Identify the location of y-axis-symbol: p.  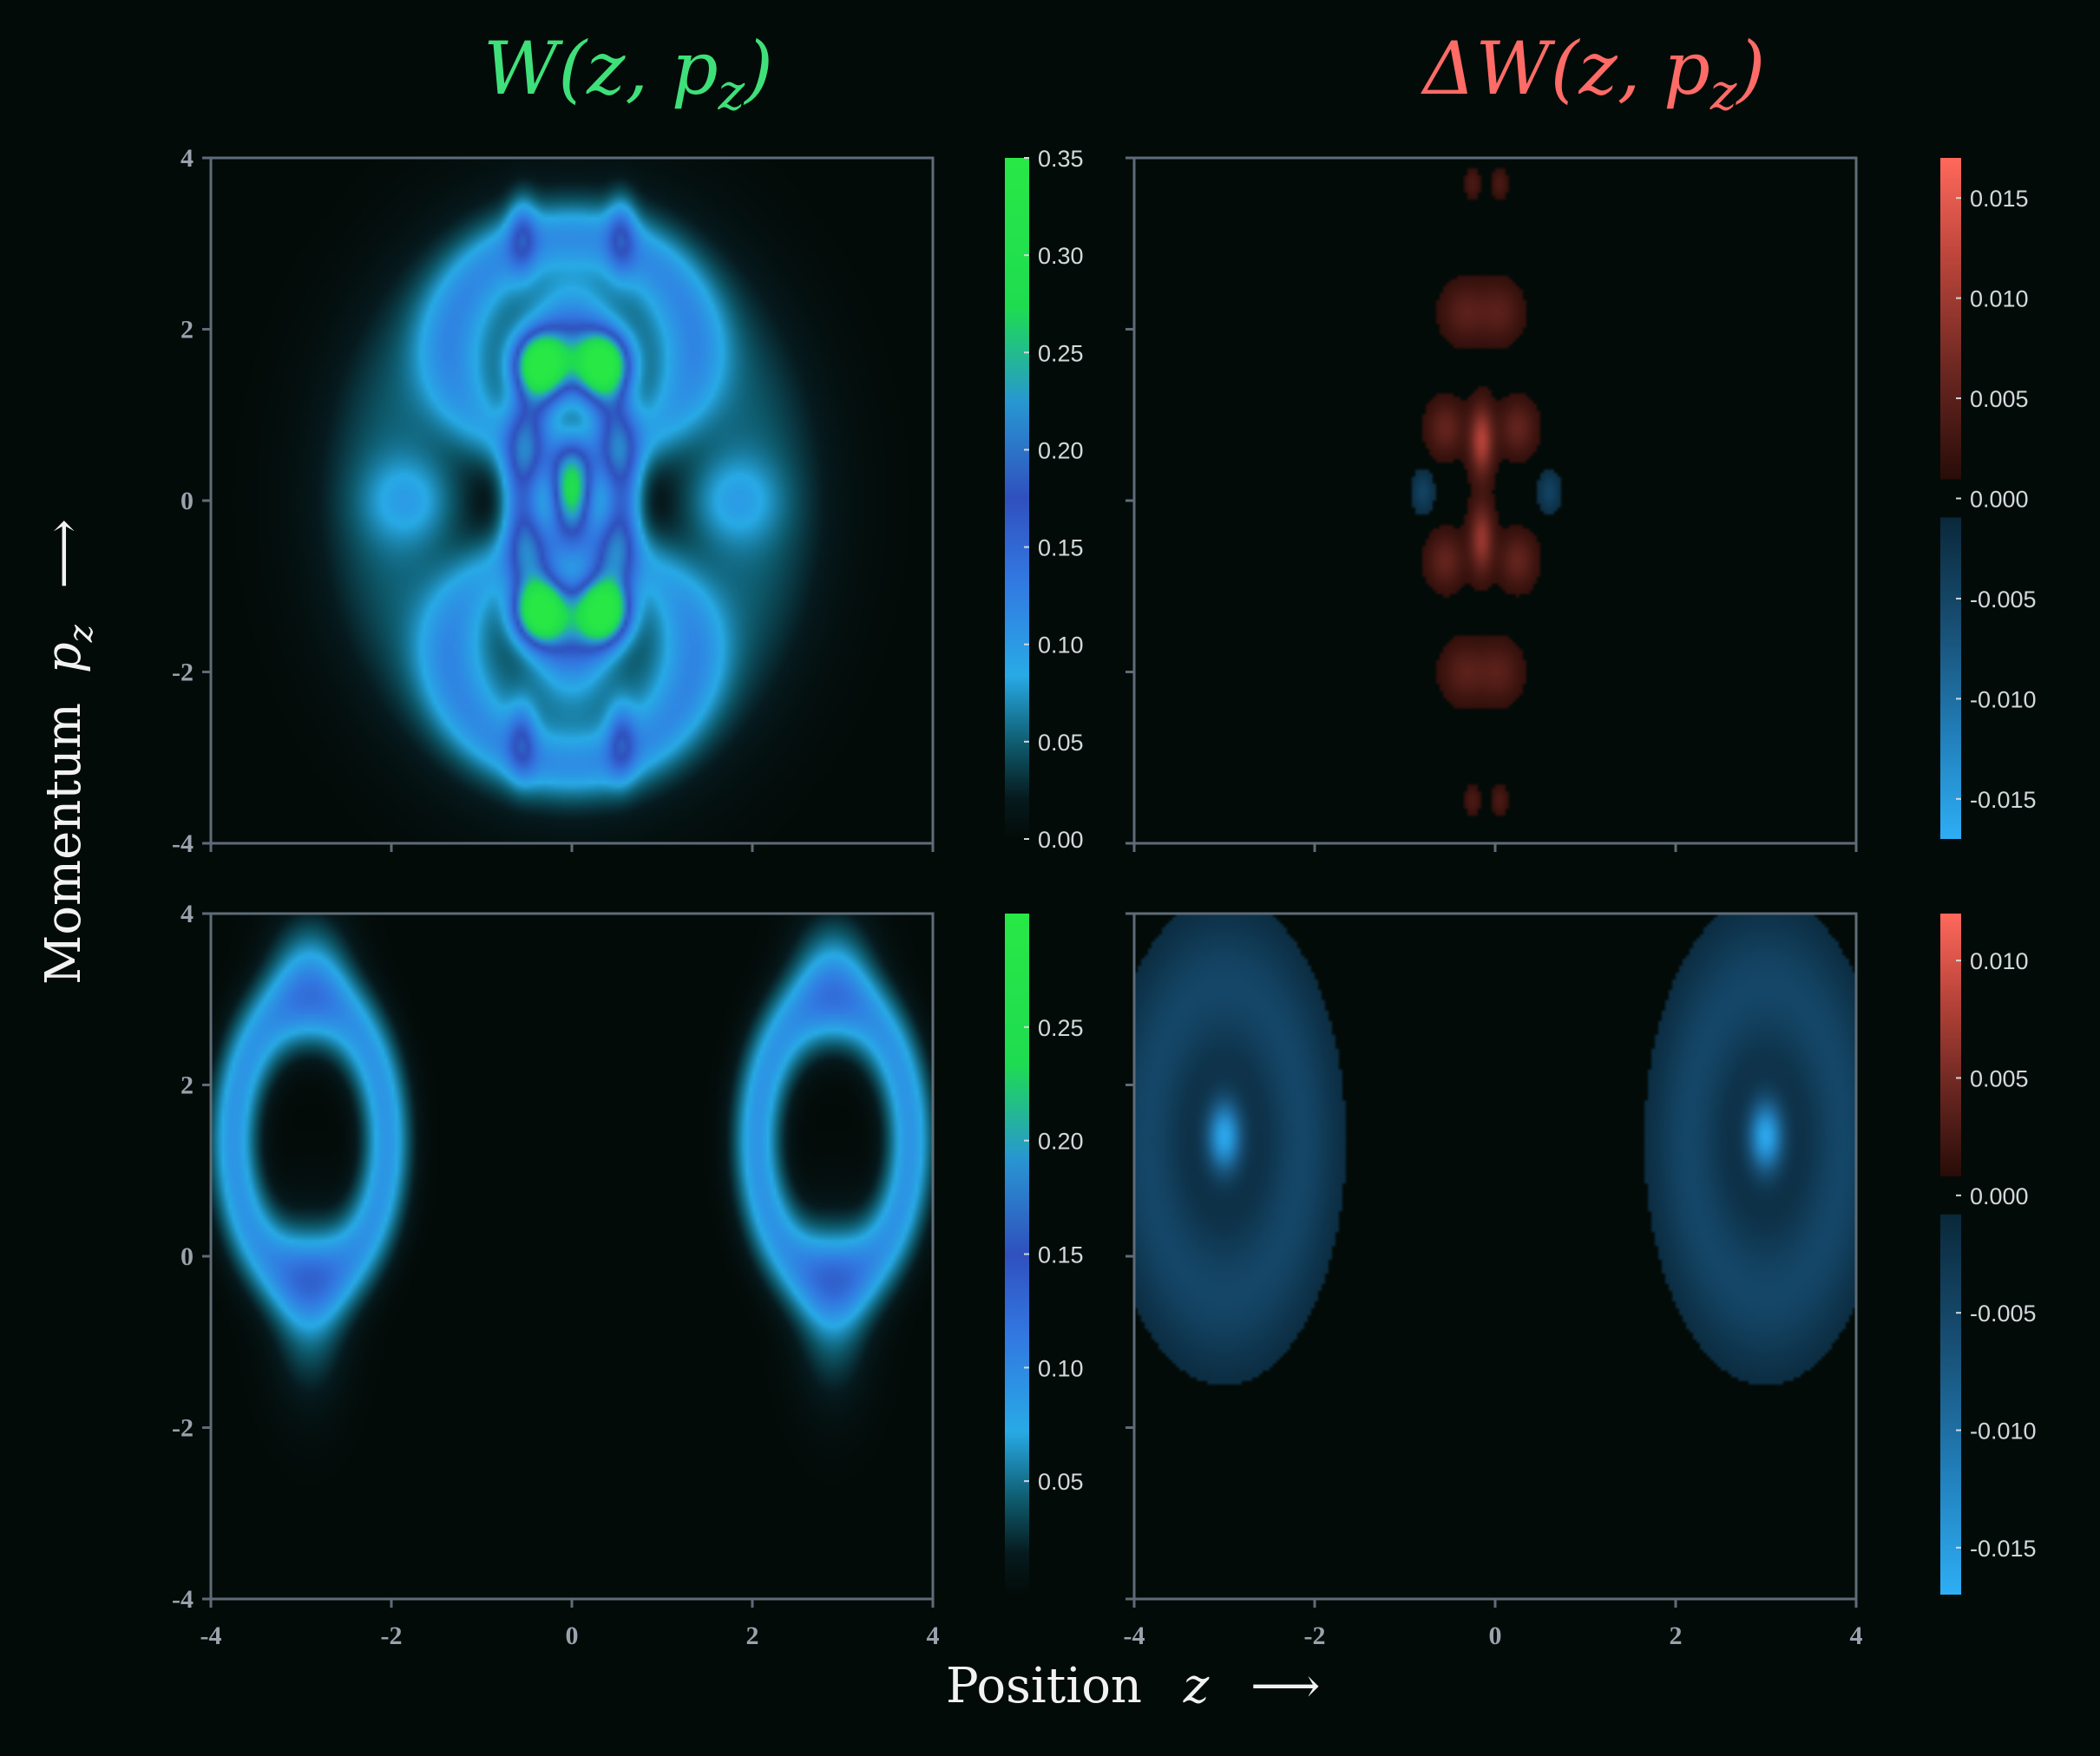
(64, 657).